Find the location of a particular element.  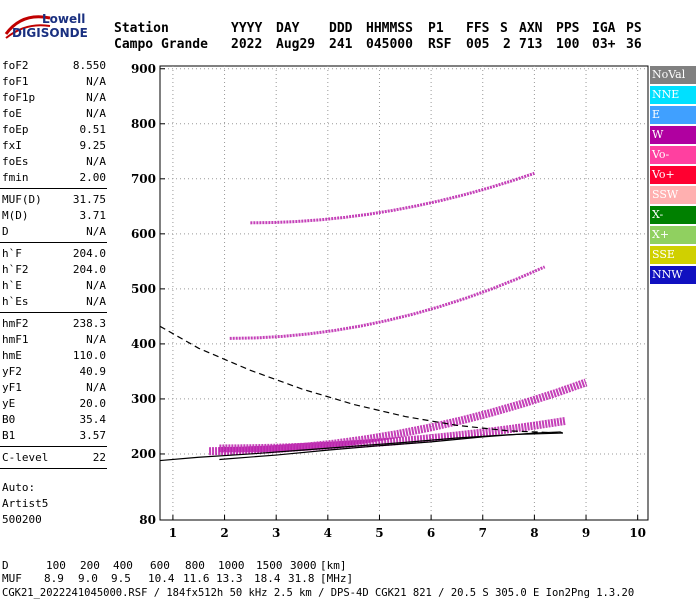

y-tick-label: 400 is located at coordinates (143, 344).